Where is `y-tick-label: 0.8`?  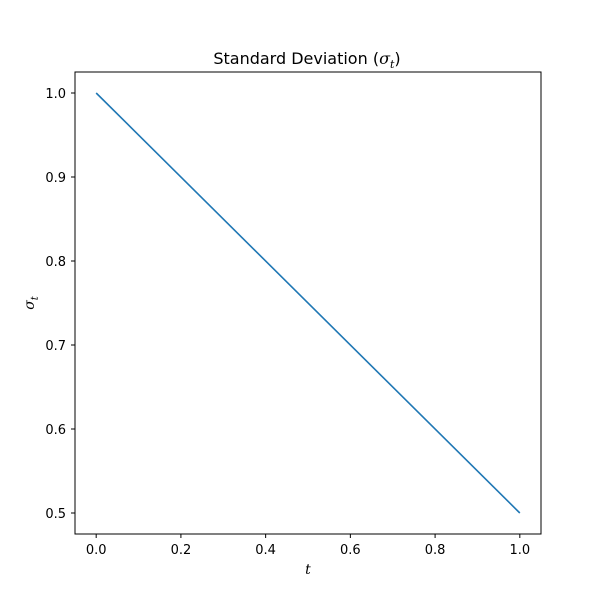 y-tick-label: 0.8 is located at coordinates (55, 262).